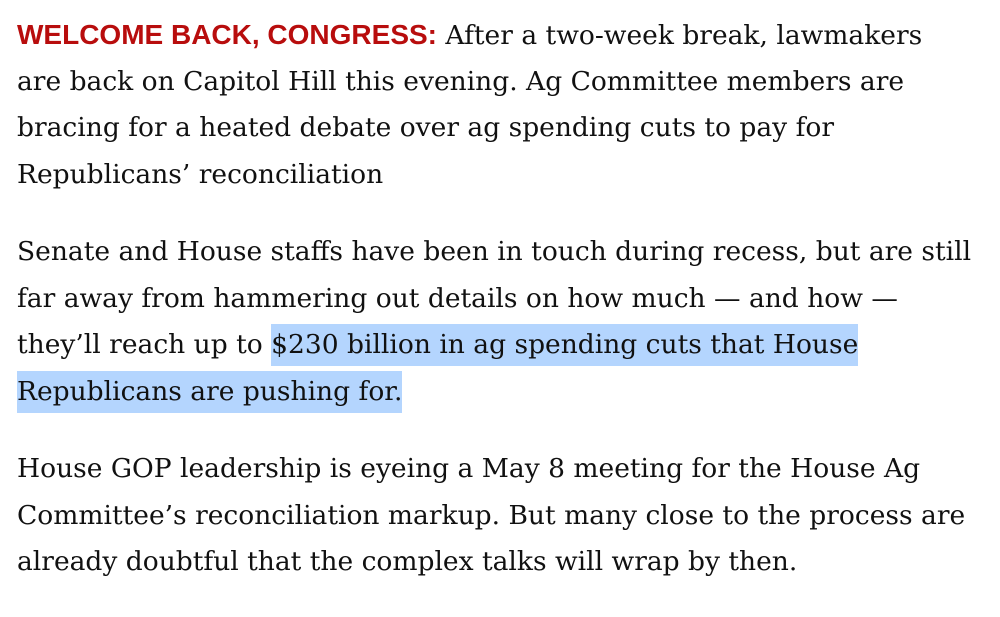 The height and width of the screenshot is (617, 1000). What do you see at coordinates (210, 391) in the screenshot?
I see `selected-text: Republicans are pushing for.` at bounding box center [210, 391].